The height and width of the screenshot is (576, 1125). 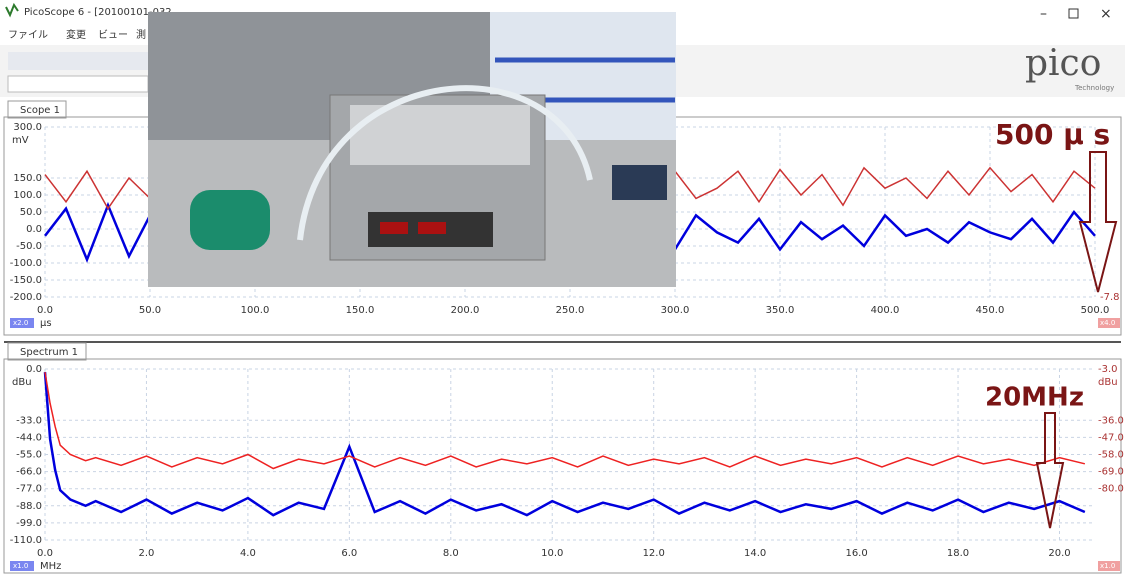 I want to click on y-tick-label: -88.0, so click(x=29, y=506).